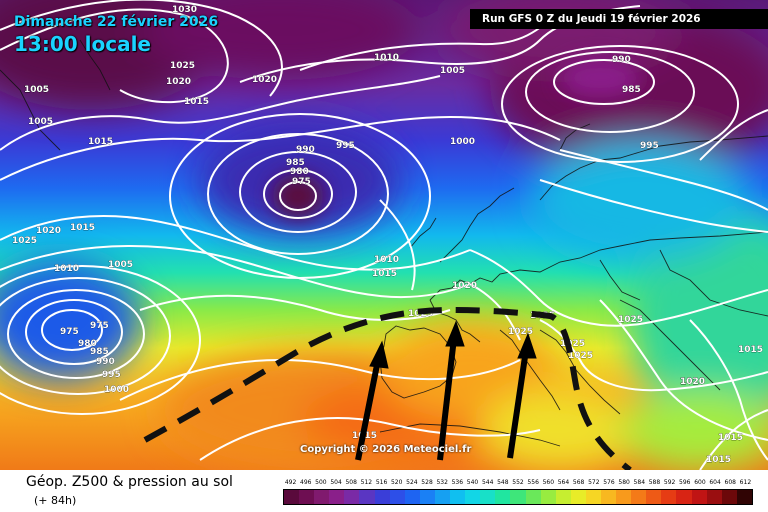 The width and height of the screenshot is (768, 512). What do you see at coordinates (442, 482) in the screenshot?
I see `scale-label: 532` at bounding box center [442, 482].